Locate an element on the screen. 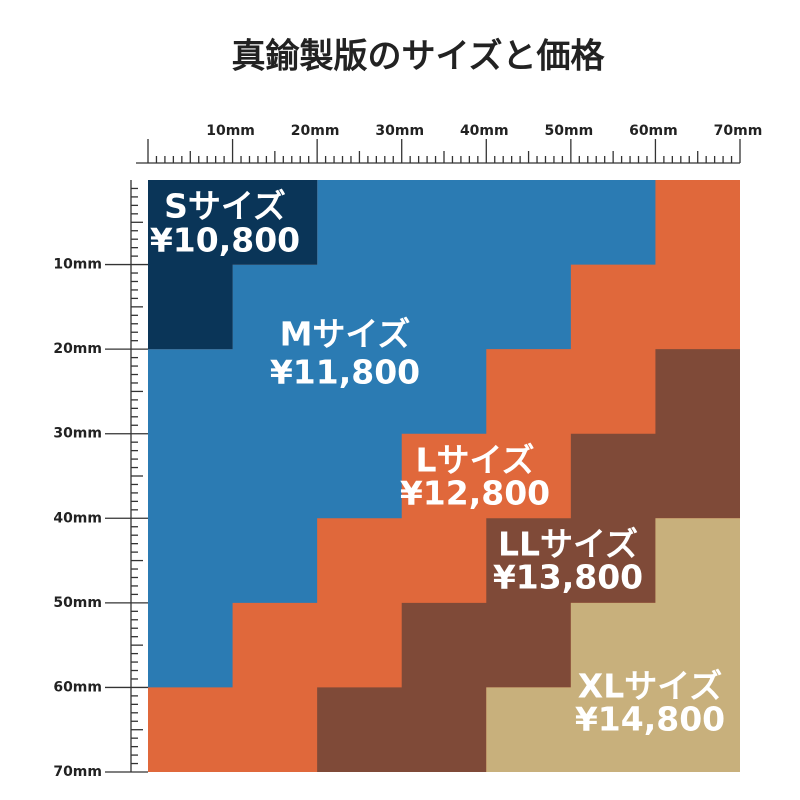 The height and width of the screenshot is (800, 800). y-ruler-label: 20mm is located at coordinates (77, 349).